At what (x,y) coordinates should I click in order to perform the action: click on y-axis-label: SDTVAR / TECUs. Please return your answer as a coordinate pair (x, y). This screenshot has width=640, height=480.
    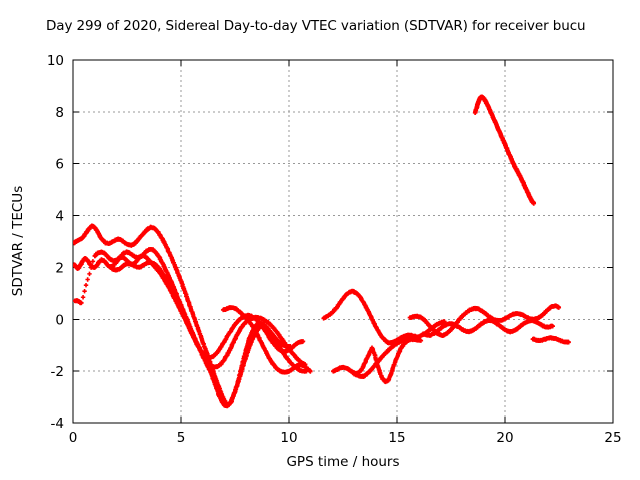
    Looking at the image, I should click on (18, 241).